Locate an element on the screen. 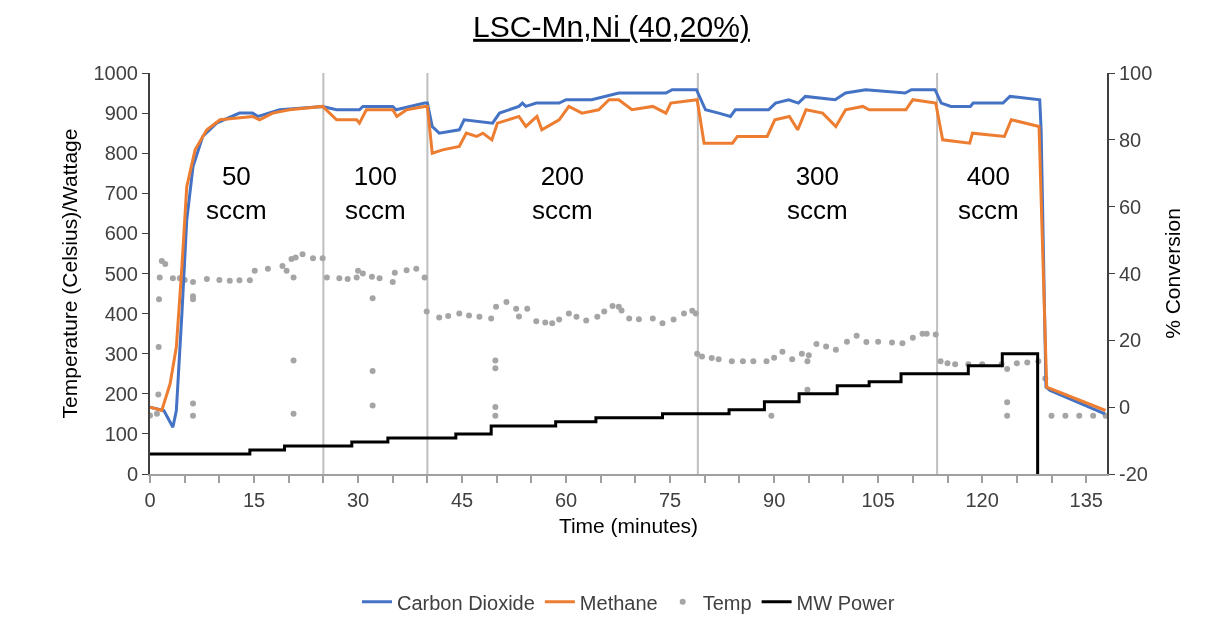 This screenshot has width=1223, height=633. y-tick-label: 100 is located at coordinates (121, 433).